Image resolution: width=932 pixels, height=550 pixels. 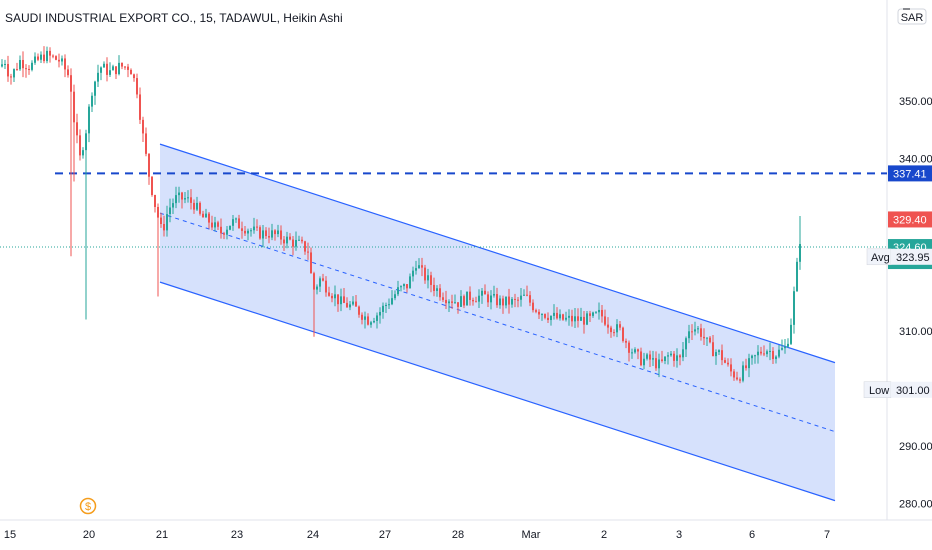 I want to click on avg-value: 323.95, so click(x=913, y=258).